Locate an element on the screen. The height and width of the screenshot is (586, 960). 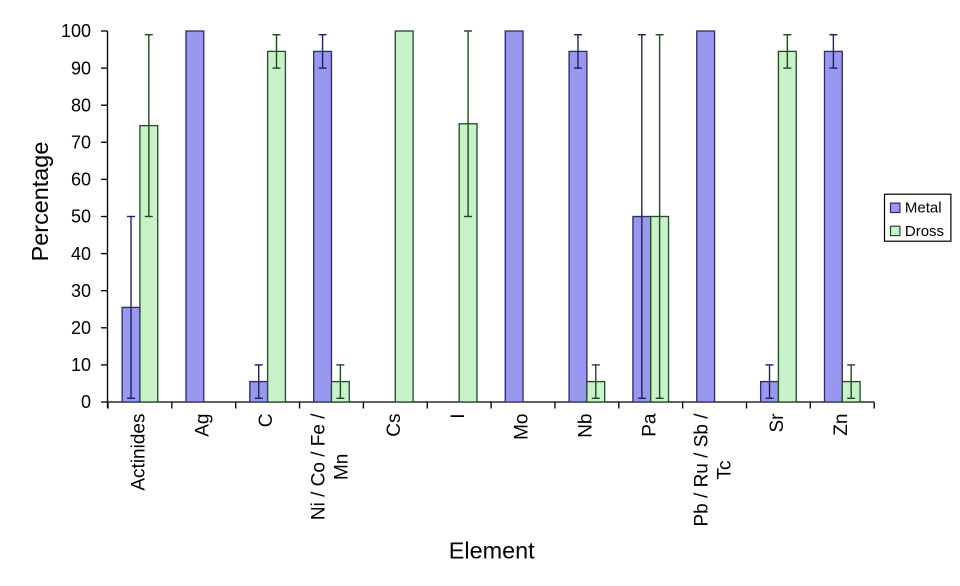
svg-text: Pb / Ru / Sb / is located at coordinates (702, 470).